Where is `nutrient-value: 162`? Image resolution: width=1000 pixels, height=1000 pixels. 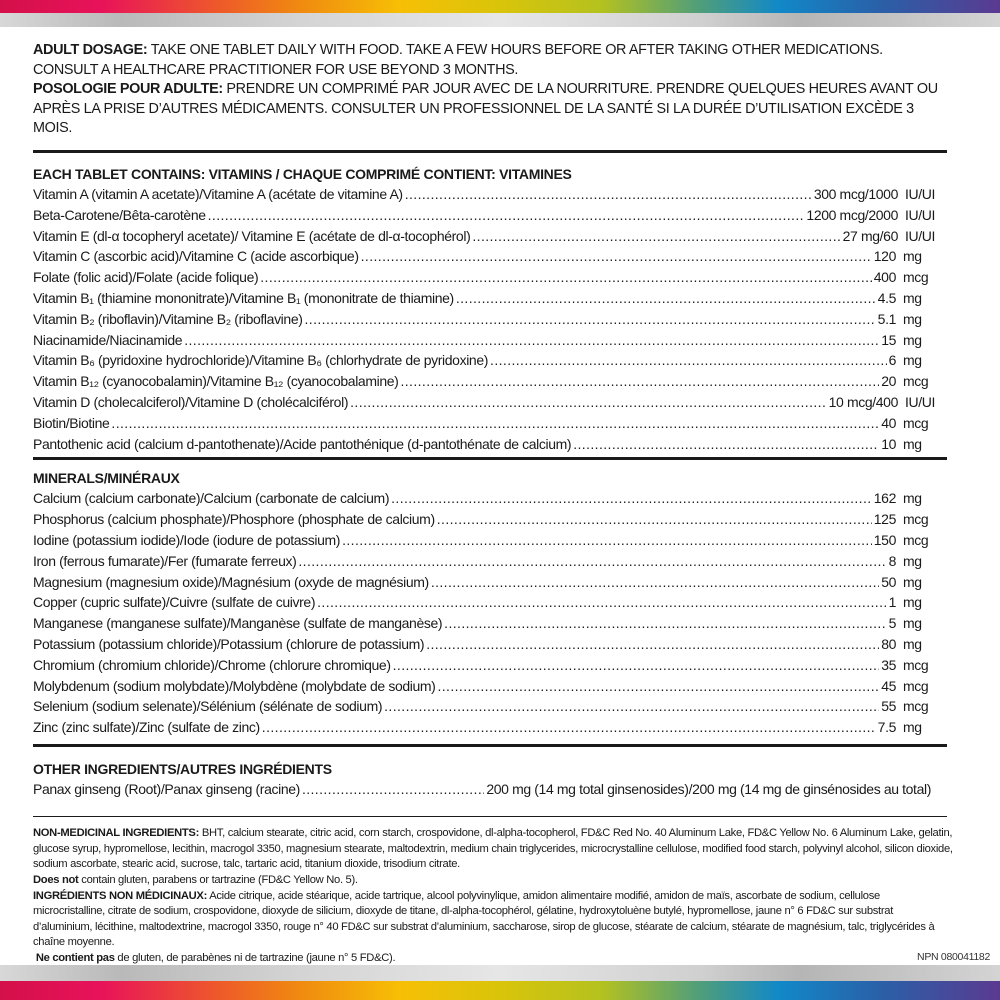
nutrient-value: 162 is located at coordinates (885, 498).